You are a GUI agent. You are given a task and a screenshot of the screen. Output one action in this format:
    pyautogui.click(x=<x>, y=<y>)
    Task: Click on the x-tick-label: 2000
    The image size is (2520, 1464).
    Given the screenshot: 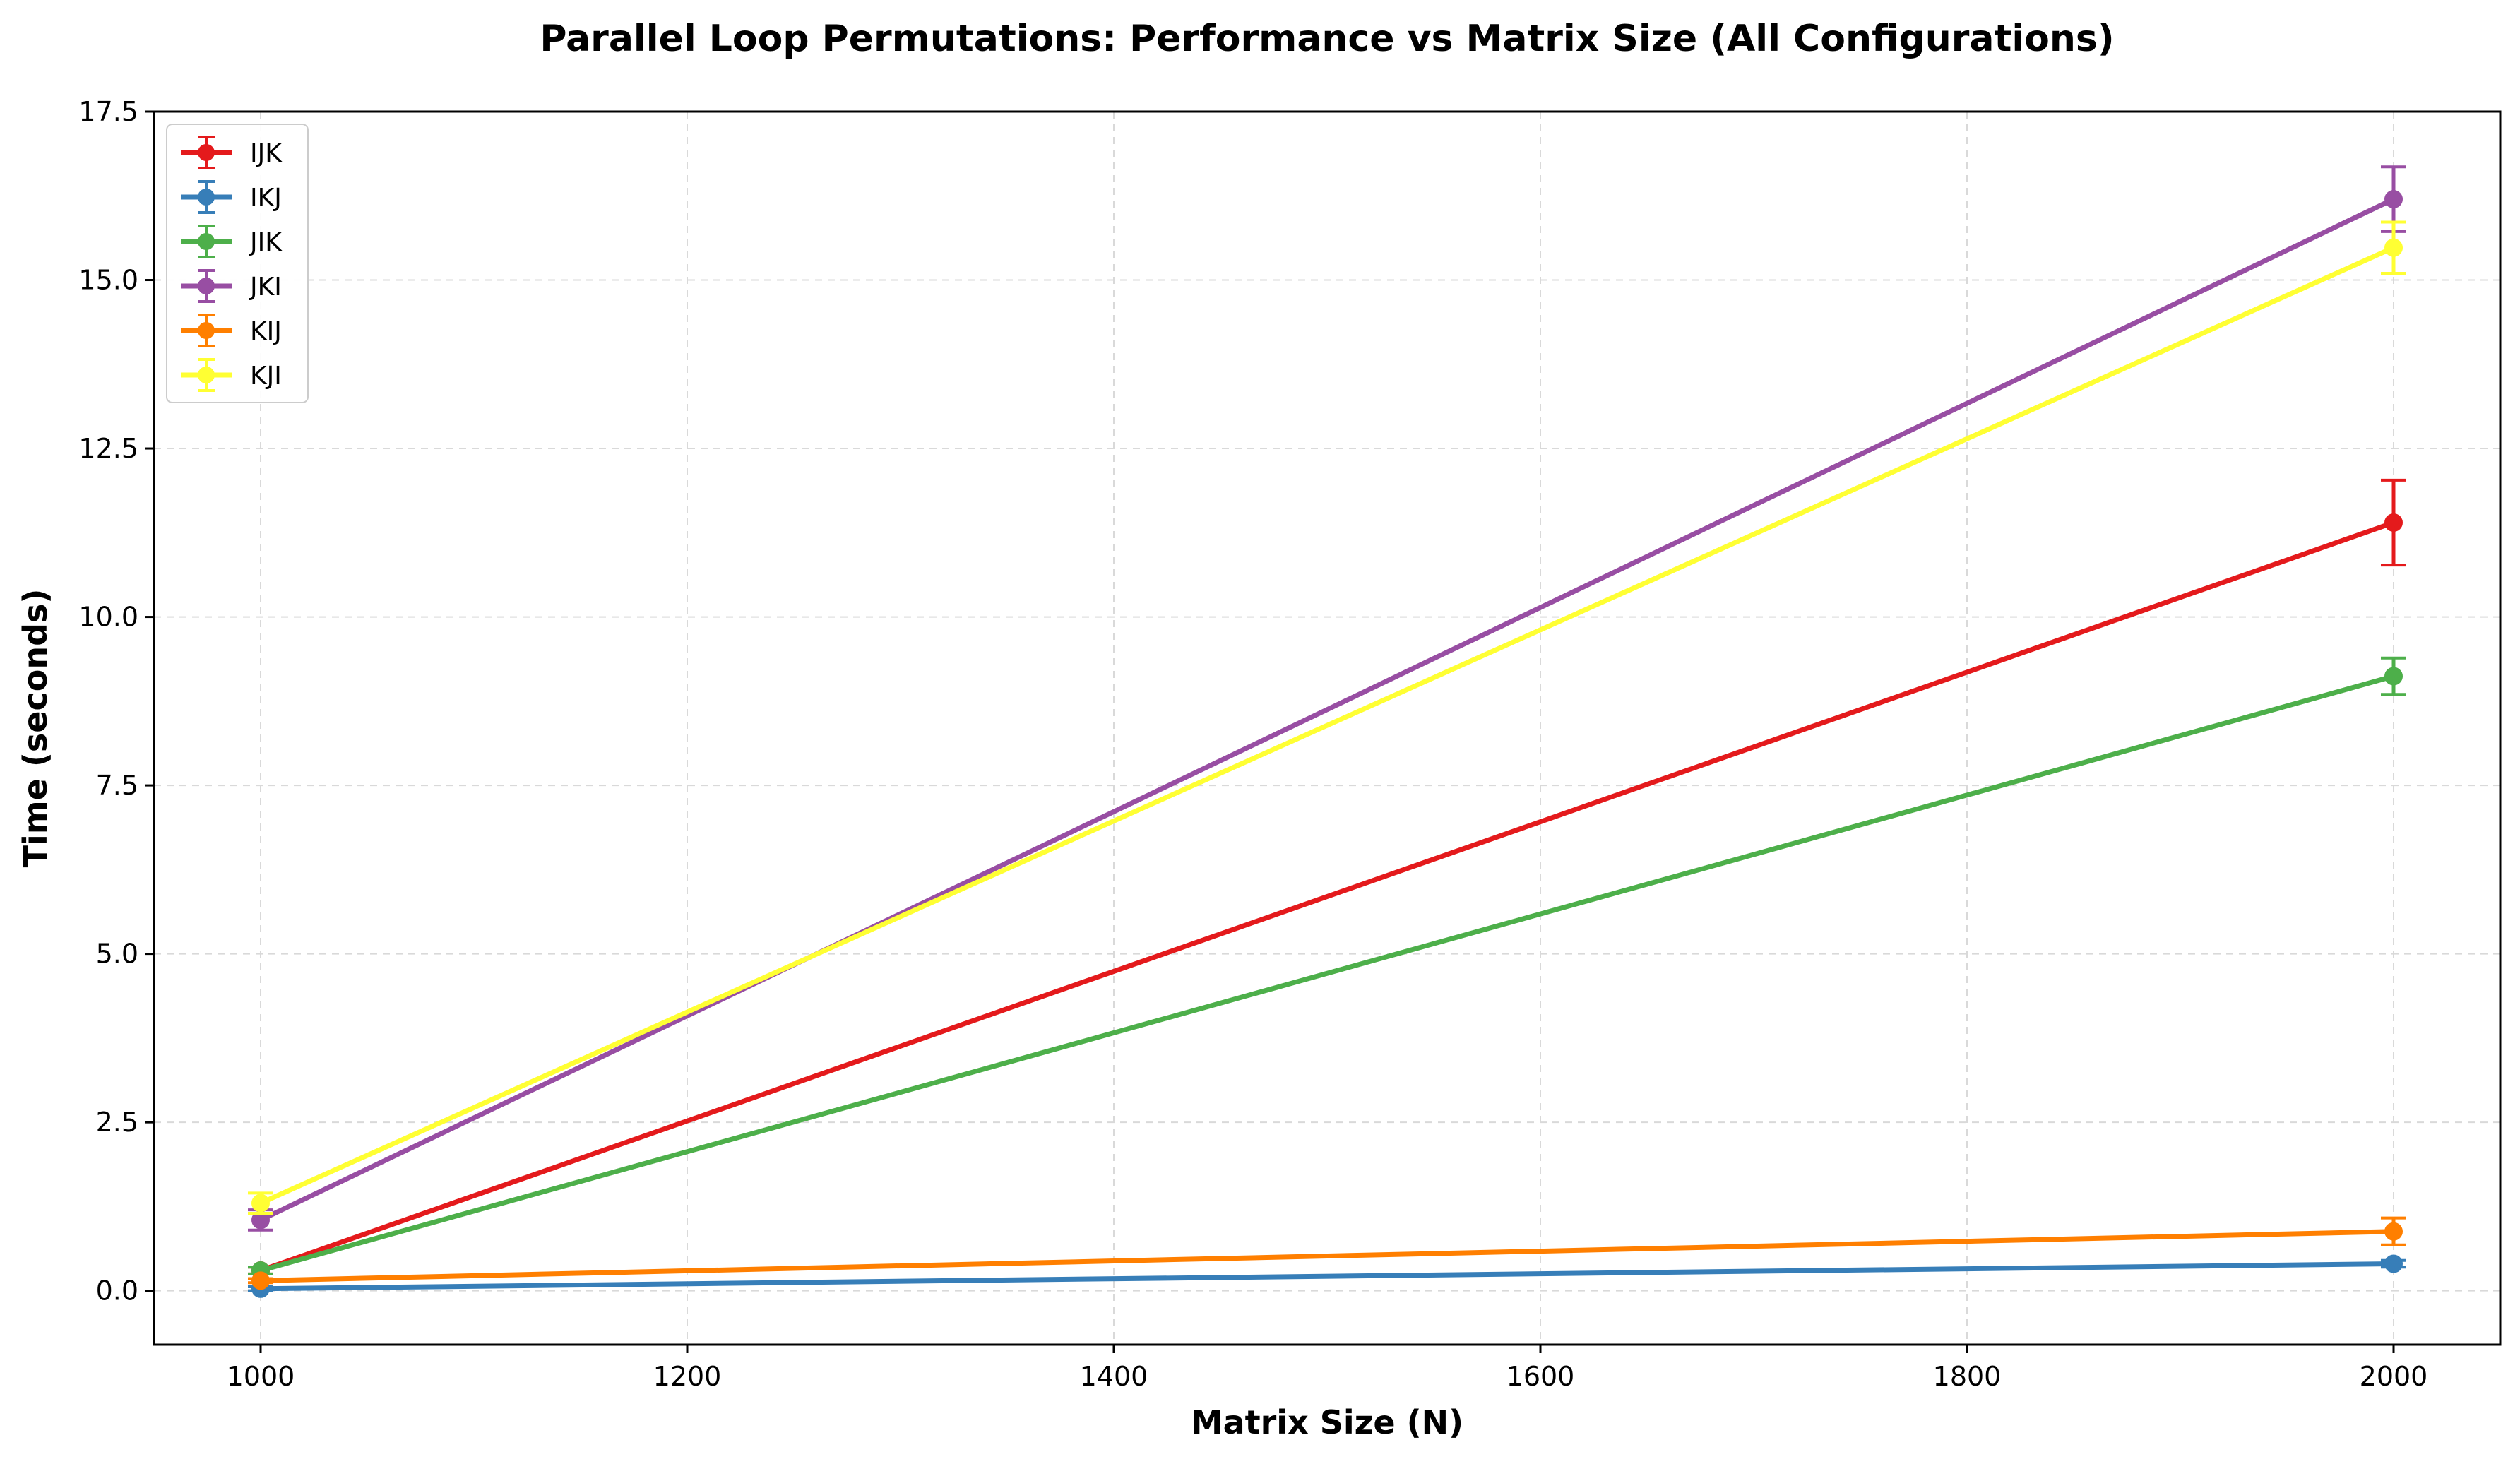 What is the action you would take?
    pyautogui.click(x=2394, y=1376)
    